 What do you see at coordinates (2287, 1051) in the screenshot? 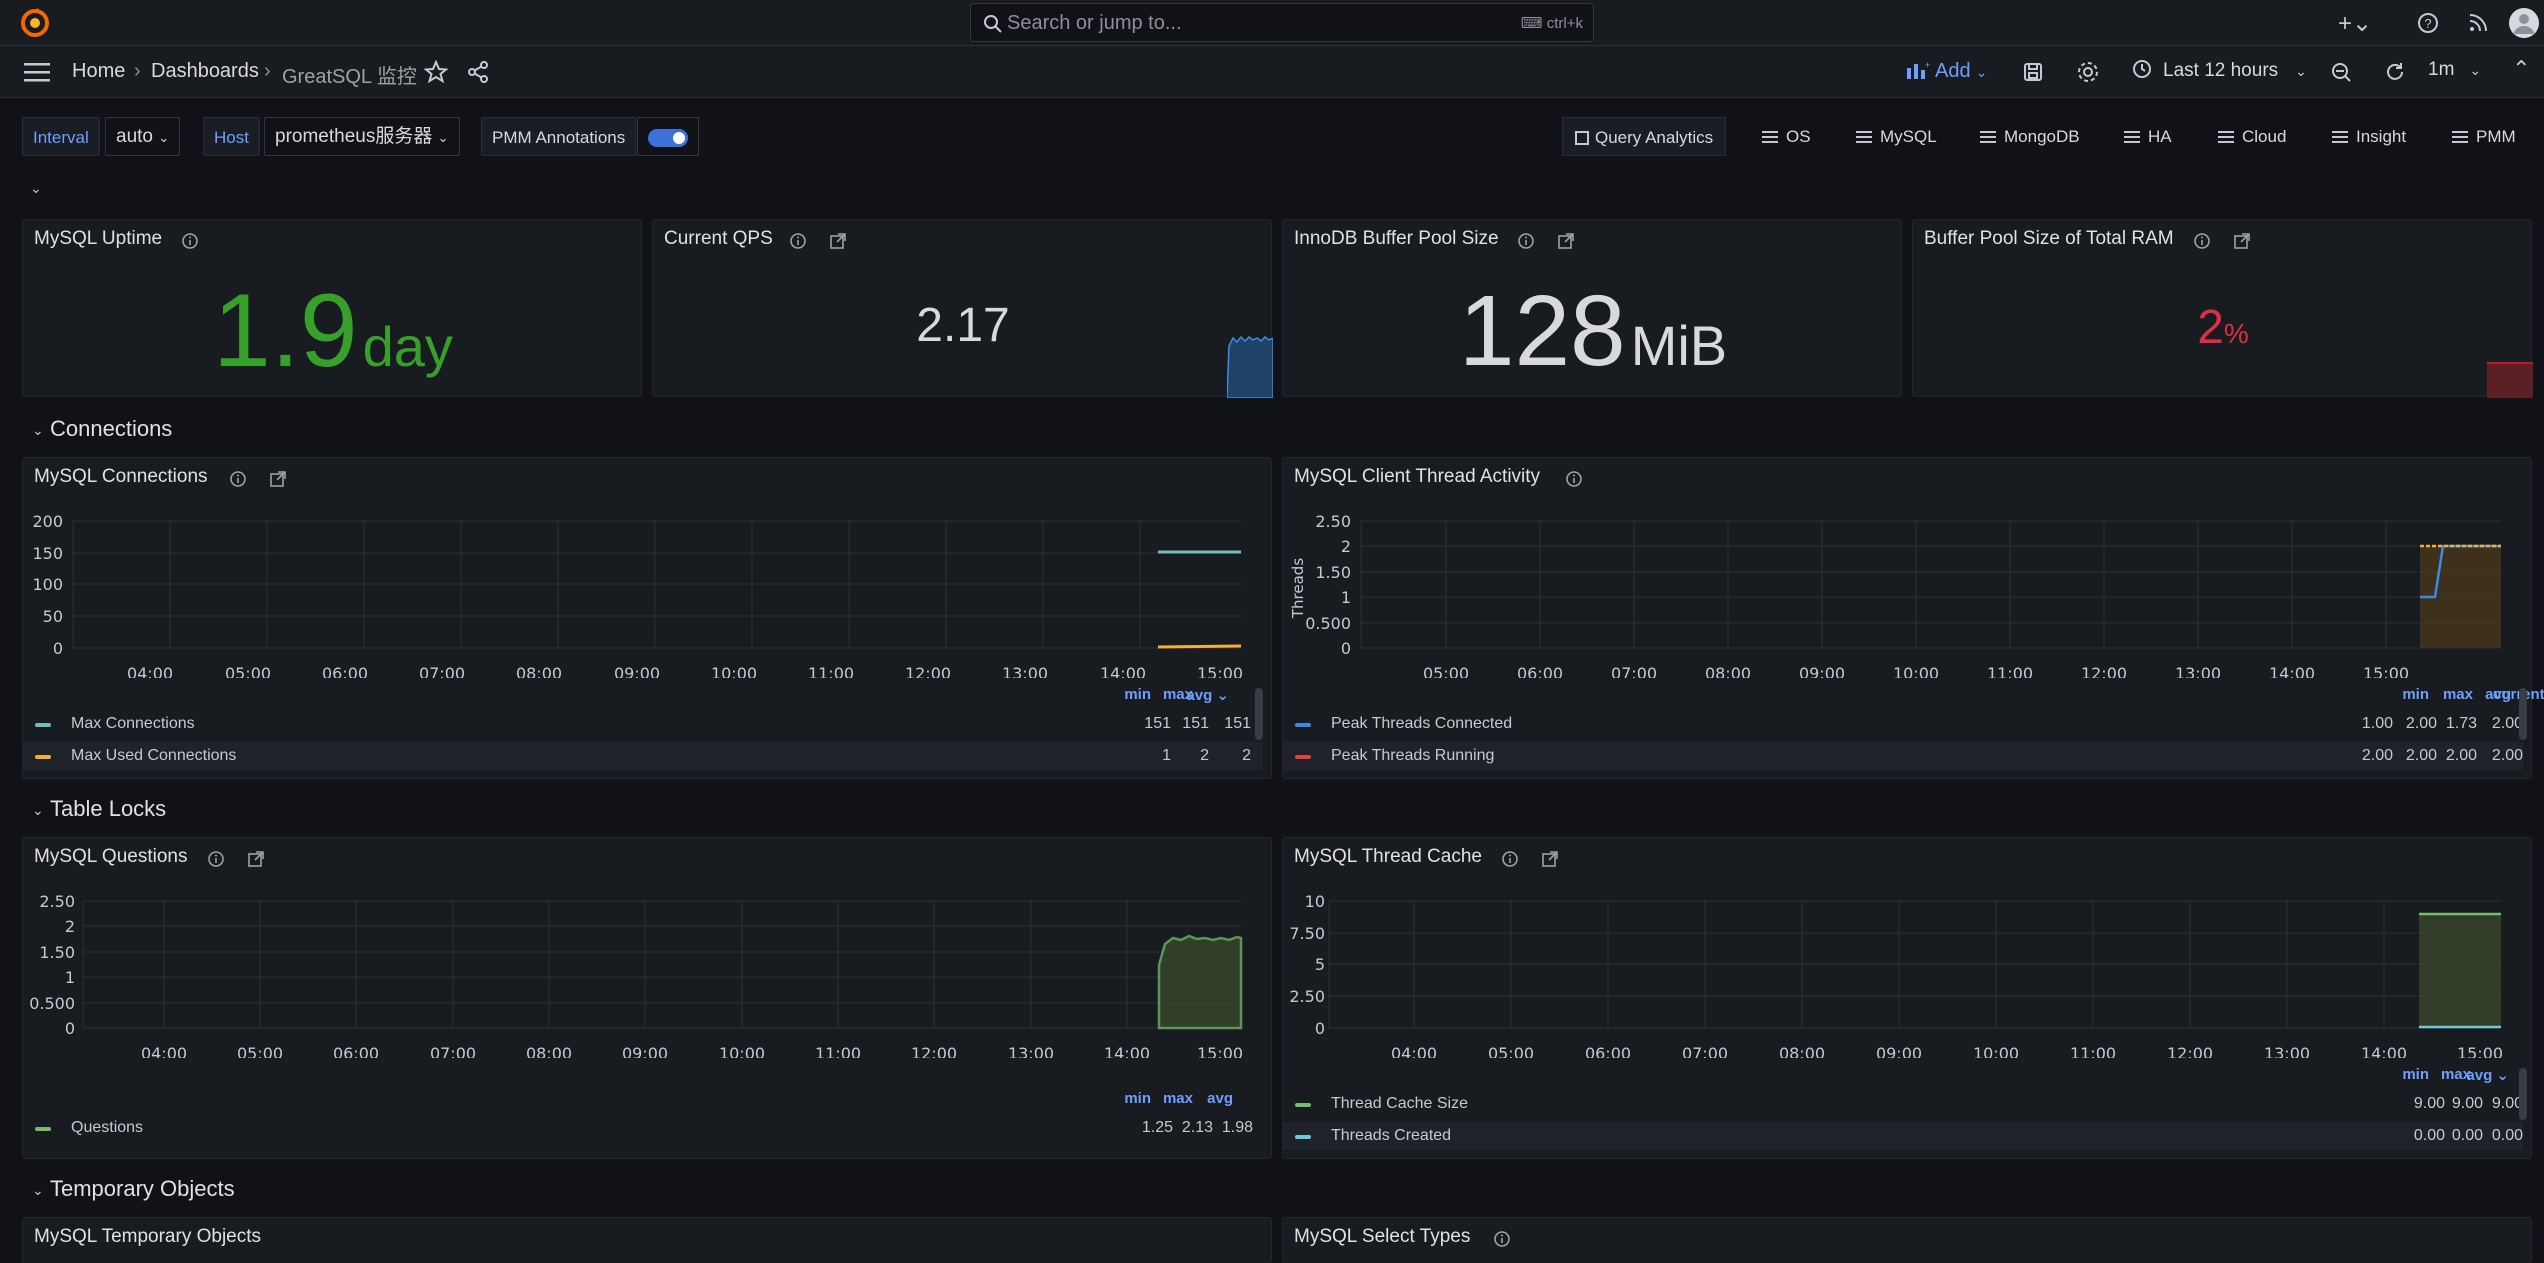
I see `x-tick: 13:00` at bounding box center [2287, 1051].